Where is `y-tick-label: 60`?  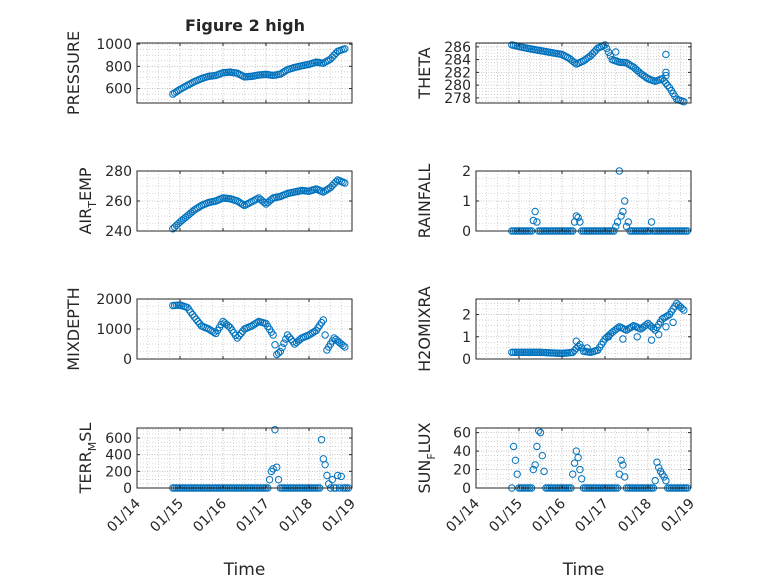
y-tick-label: 60 is located at coordinates (462, 434).